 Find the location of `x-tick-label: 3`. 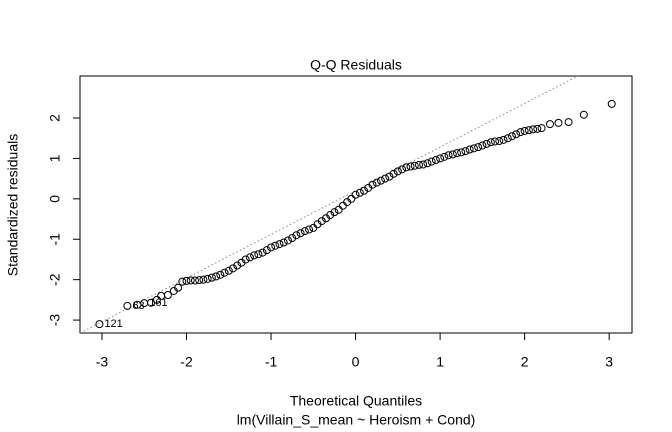

x-tick-label: 3 is located at coordinates (609, 362).